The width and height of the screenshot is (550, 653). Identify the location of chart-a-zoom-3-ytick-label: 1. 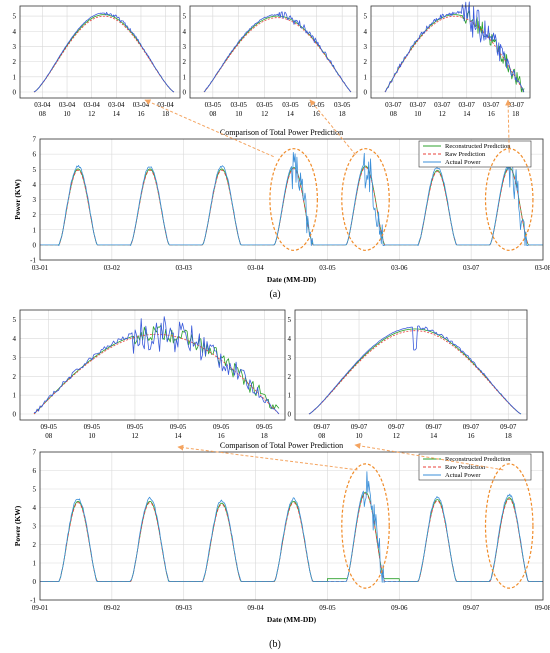
(366, 77).